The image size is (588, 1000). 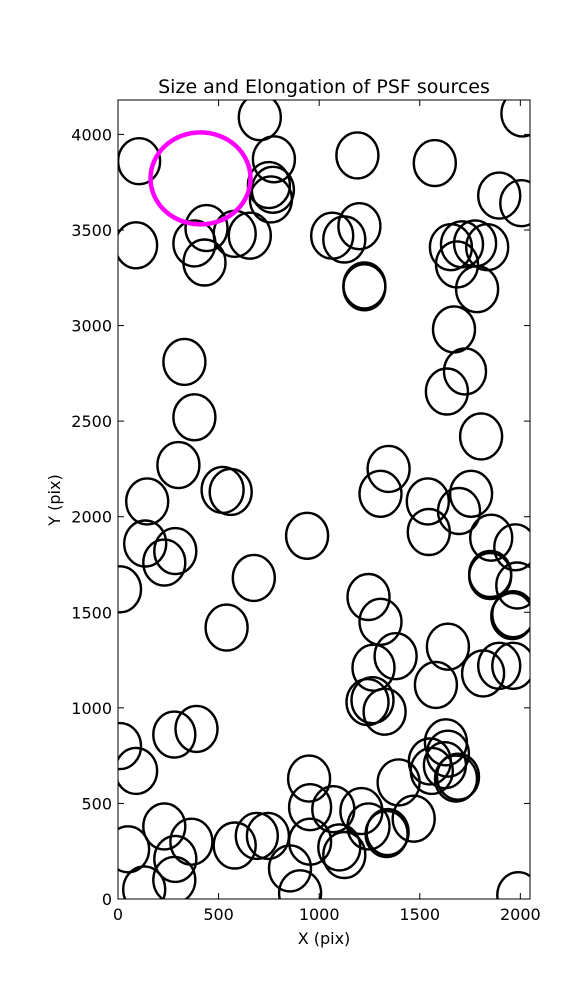 What do you see at coordinates (91, 612) in the screenshot?
I see `y-tick-label: 1500` at bounding box center [91, 612].